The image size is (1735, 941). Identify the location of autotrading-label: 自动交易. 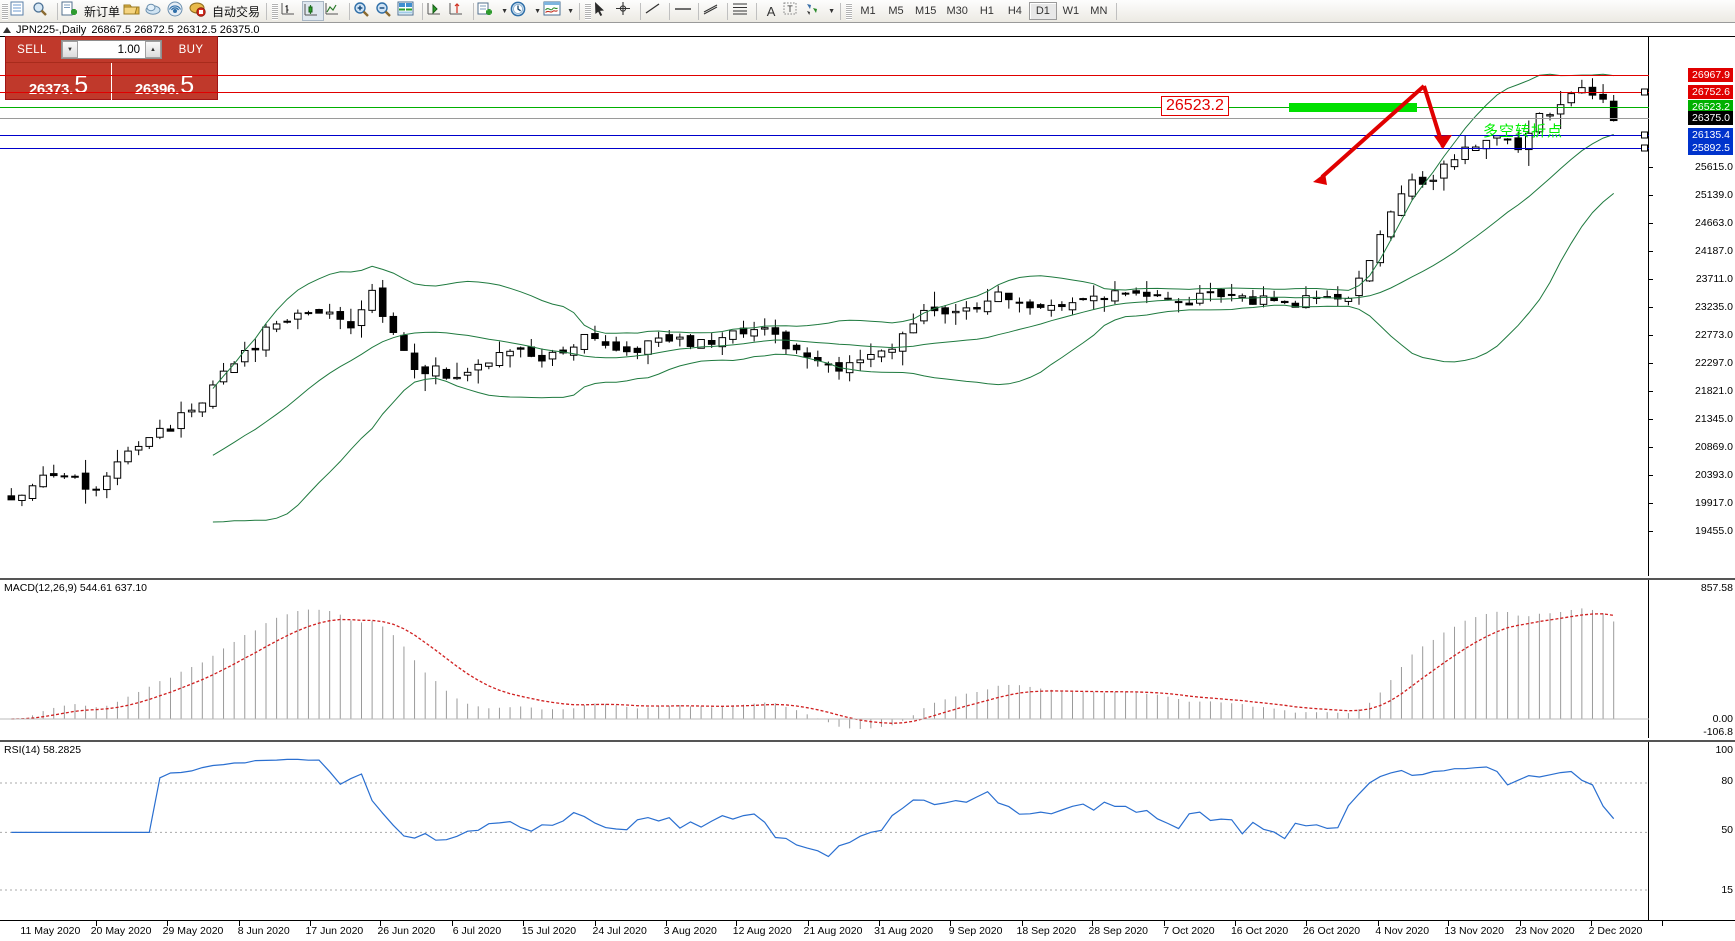
(236, 11).